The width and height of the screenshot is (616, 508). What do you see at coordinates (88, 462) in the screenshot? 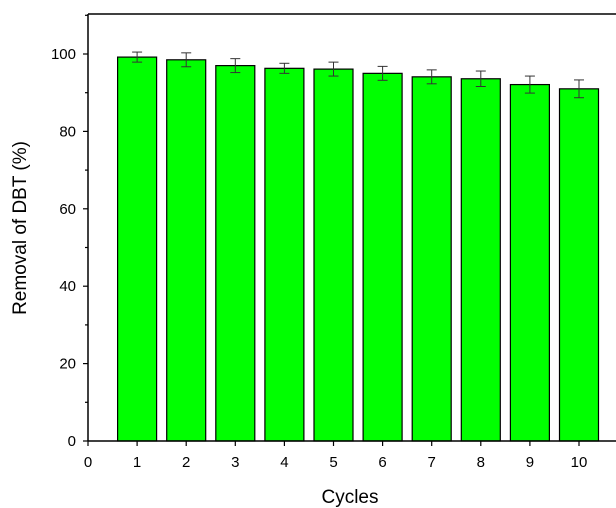
I see `x-tick-label: 0` at bounding box center [88, 462].